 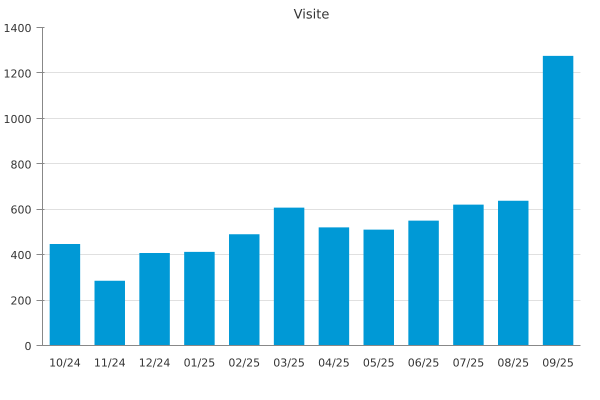 I want to click on y-tick-label: 800, so click(x=21, y=165).